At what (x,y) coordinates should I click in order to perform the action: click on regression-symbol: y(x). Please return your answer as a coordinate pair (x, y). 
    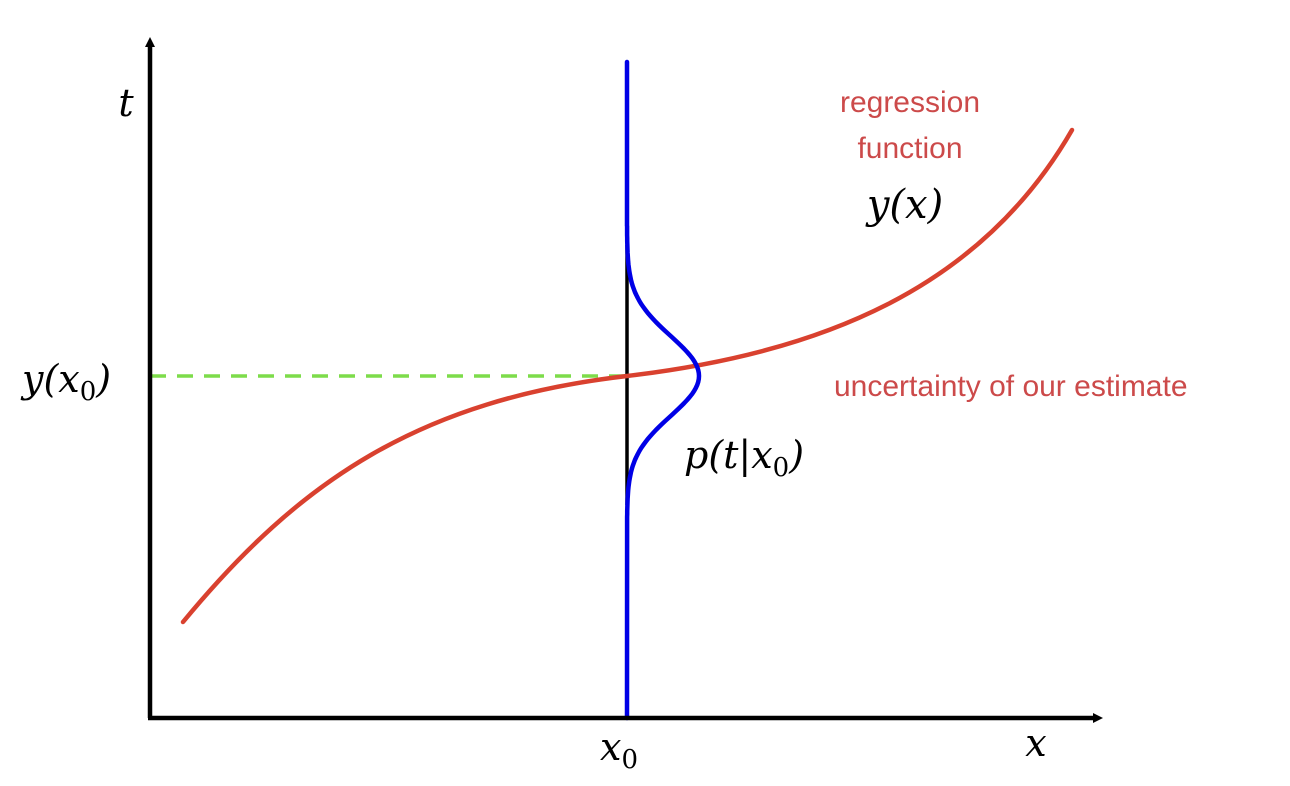
    Looking at the image, I should click on (904, 205).